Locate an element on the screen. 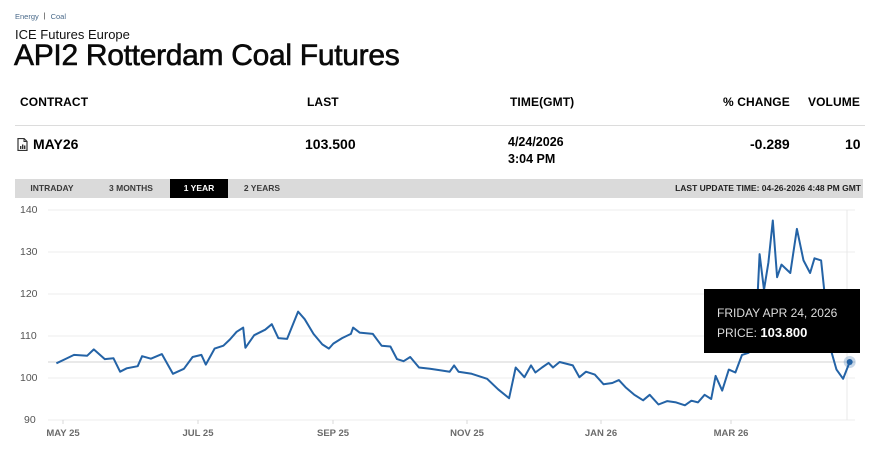 Image resolution: width=876 pixels, height=454 pixels. header-pct-change: % CHANGE is located at coordinates (756, 102).